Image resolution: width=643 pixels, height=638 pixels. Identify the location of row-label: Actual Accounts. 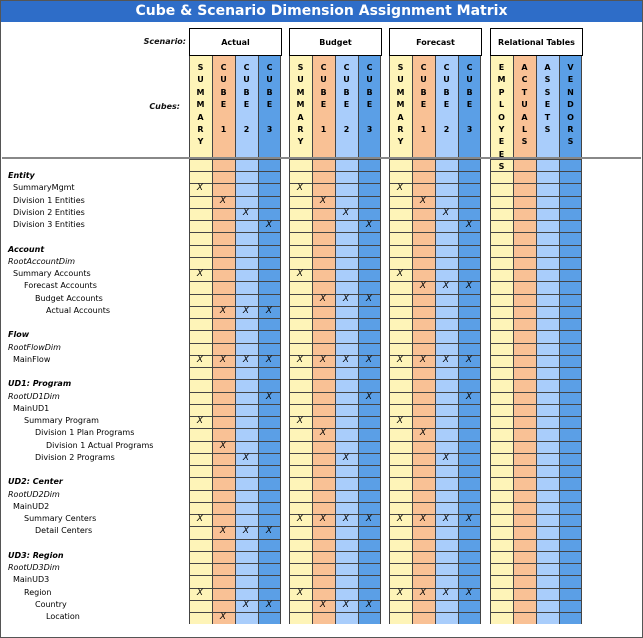
(78, 310).